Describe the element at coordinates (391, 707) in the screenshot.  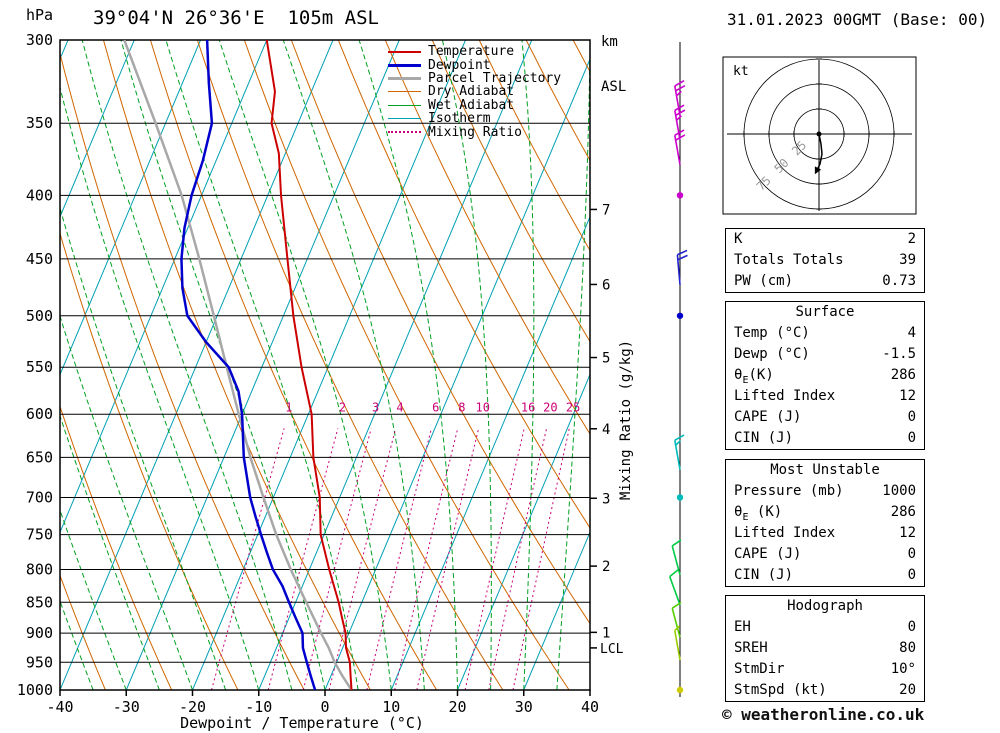
I see `temp-tick-label: 10` at that location.